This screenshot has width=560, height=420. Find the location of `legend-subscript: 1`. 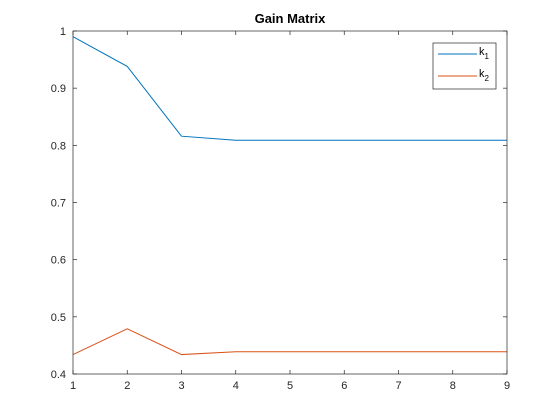

legend-subscript: 1 is located at coordinates (487, 56).